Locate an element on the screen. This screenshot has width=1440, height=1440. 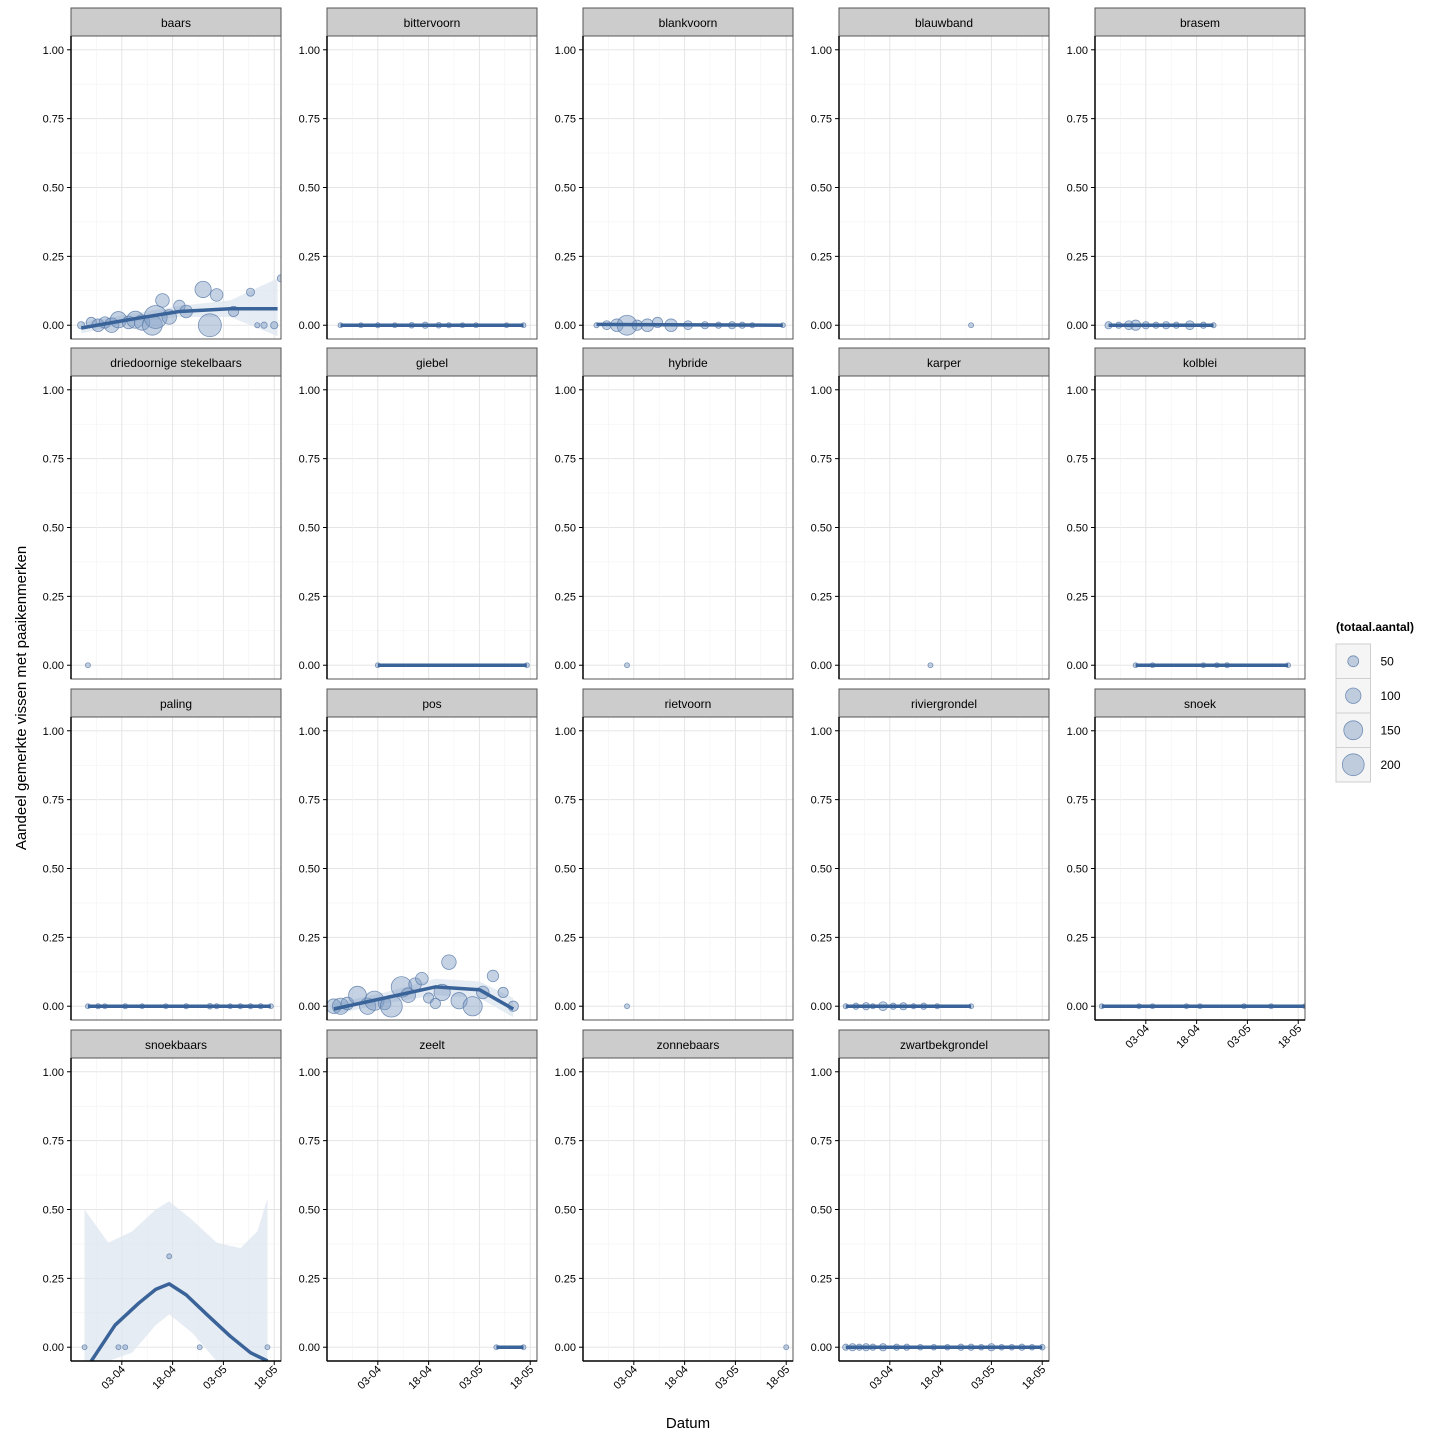
panel-riviergrondel: riviergrondel 0.00 0.25 0.50 0.75 1.00 is located at coordinates (930, 854).